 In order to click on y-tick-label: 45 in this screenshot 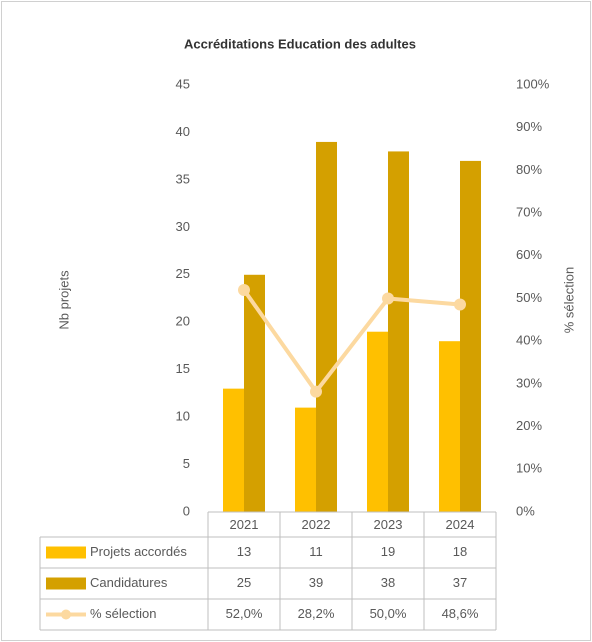, I will do `click(183, 83)`.